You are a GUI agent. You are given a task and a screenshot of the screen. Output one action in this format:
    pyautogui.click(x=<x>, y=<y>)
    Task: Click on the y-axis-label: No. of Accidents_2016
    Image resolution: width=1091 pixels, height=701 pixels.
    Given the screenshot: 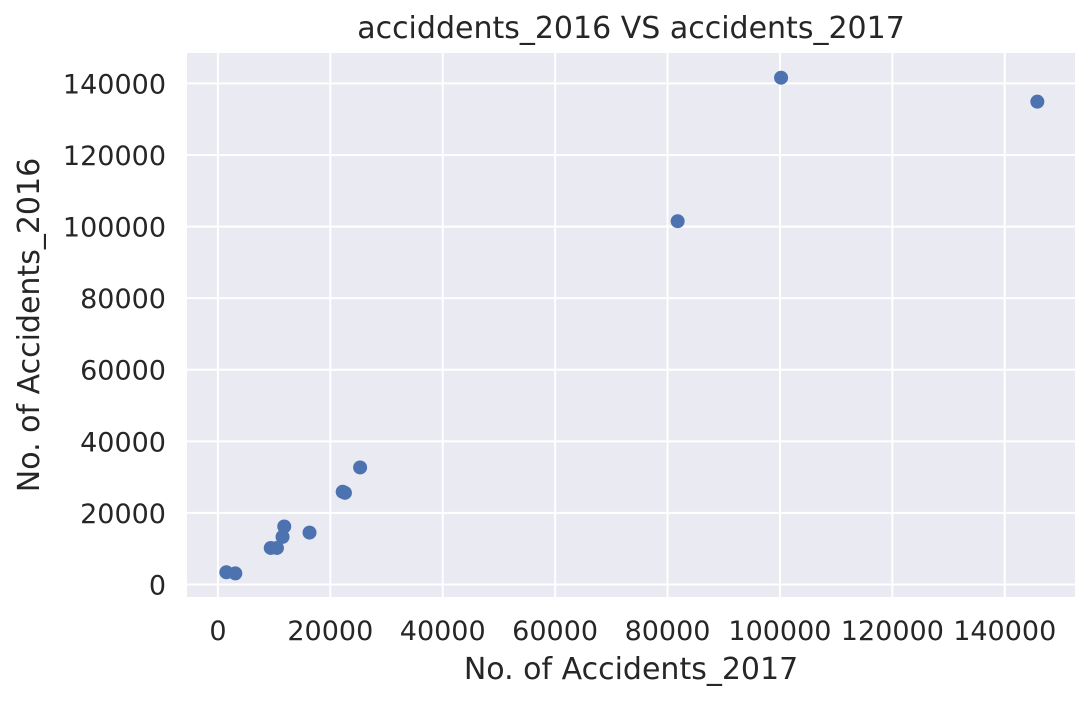 What is the action you would take?
    pyautogui.click(x=29, y=325)
    